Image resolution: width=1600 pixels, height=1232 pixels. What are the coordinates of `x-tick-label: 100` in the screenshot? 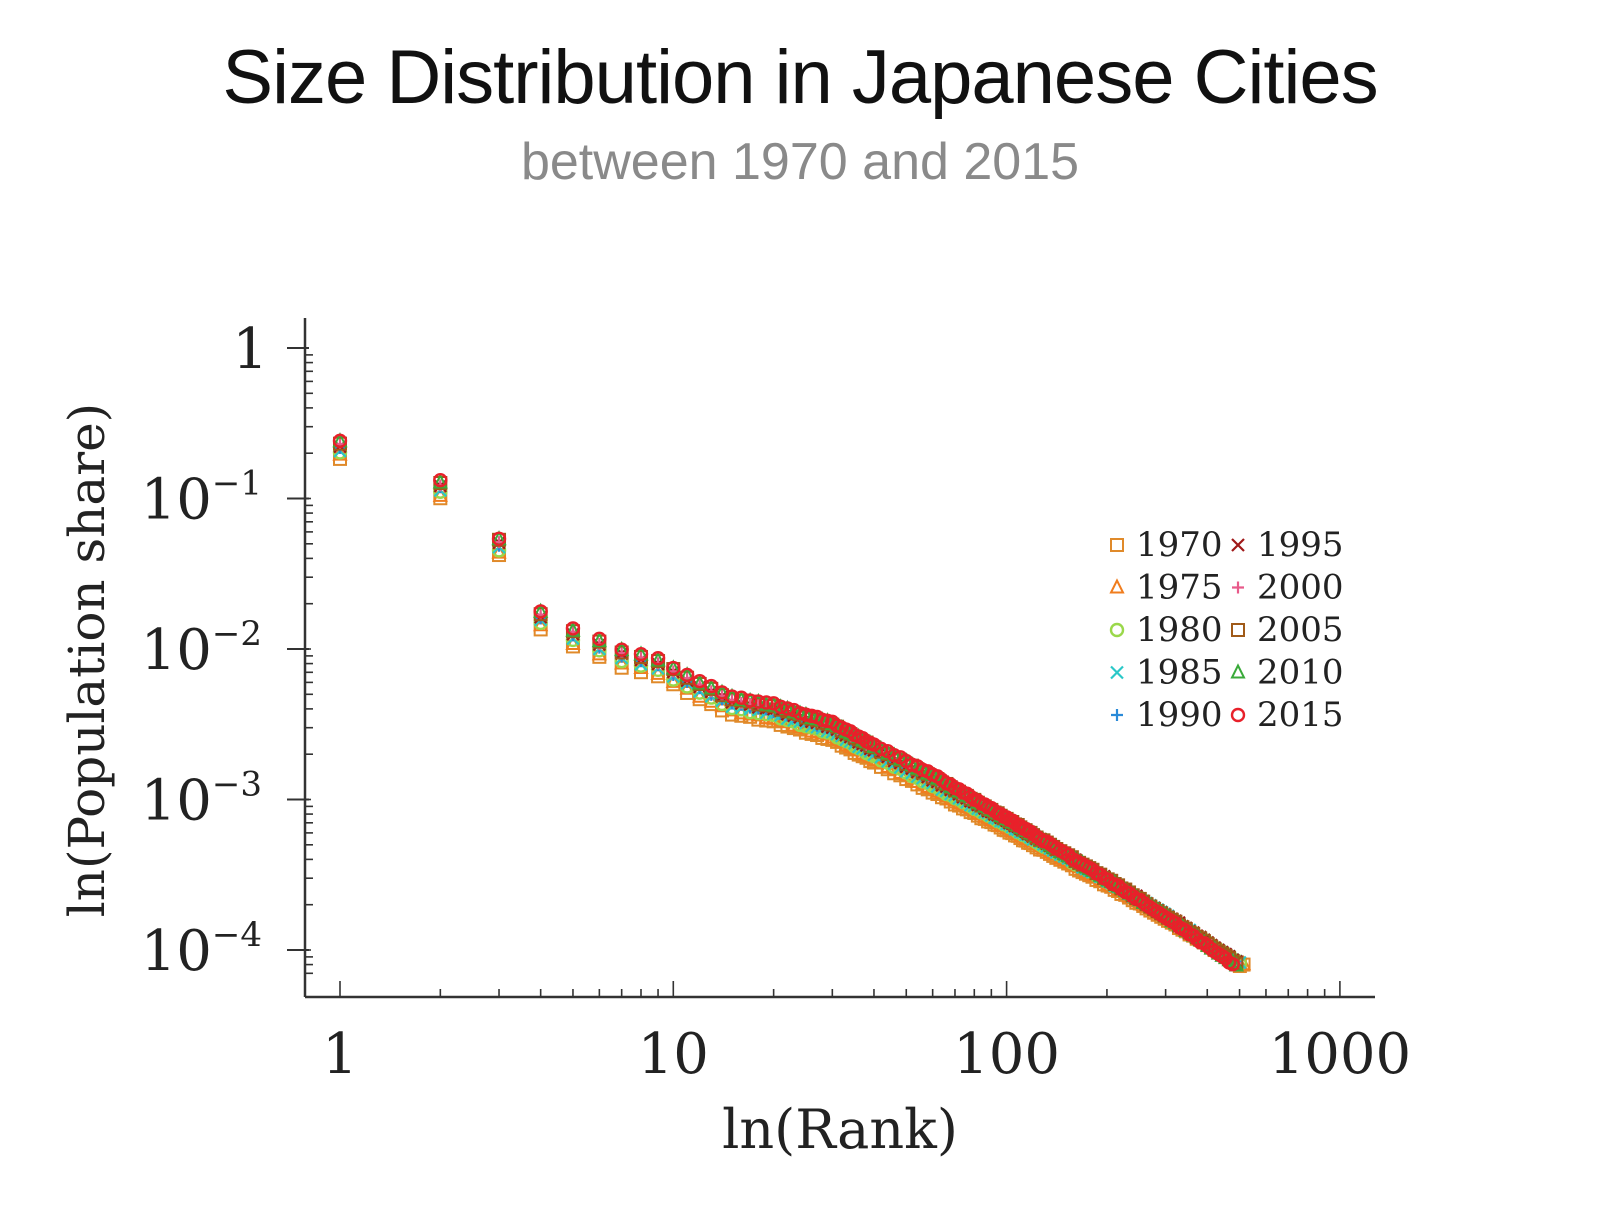 It's located at (1006, 1054).